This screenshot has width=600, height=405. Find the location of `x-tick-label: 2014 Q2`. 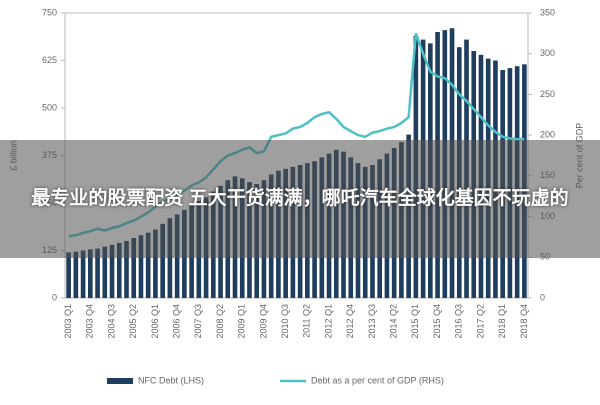

x-tick-label: 2014 Q2 is located at coordinates (394, 321).